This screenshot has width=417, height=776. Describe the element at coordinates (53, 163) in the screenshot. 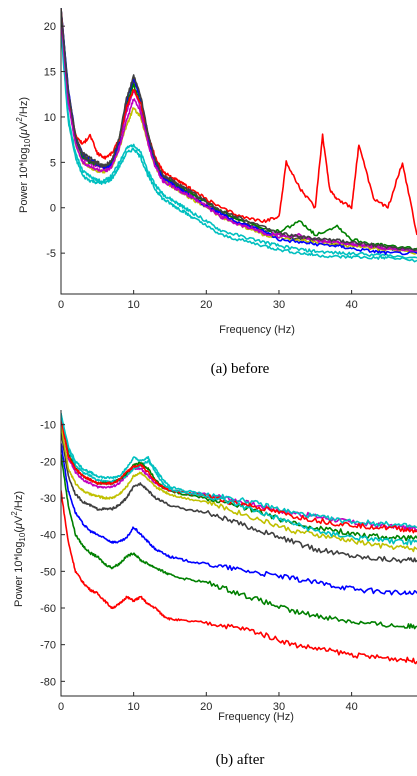

I see `y-tick-label: 5` at that location.